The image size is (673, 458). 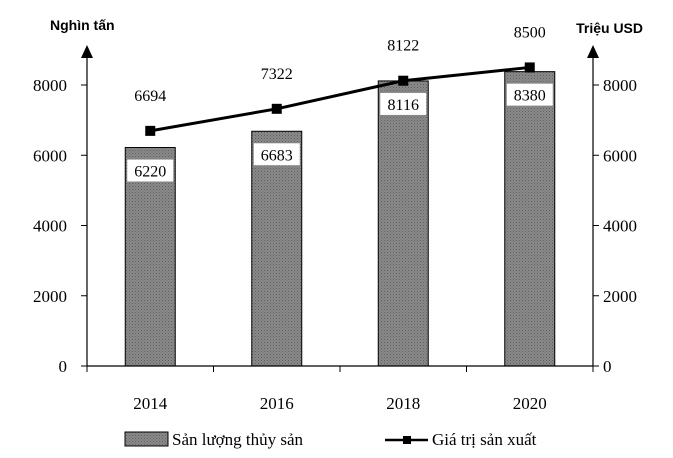 What do you see at coordinates (150, 403) in the screenshot?
I see `x-tick-label: 2014` at bounding box center [150, 403].